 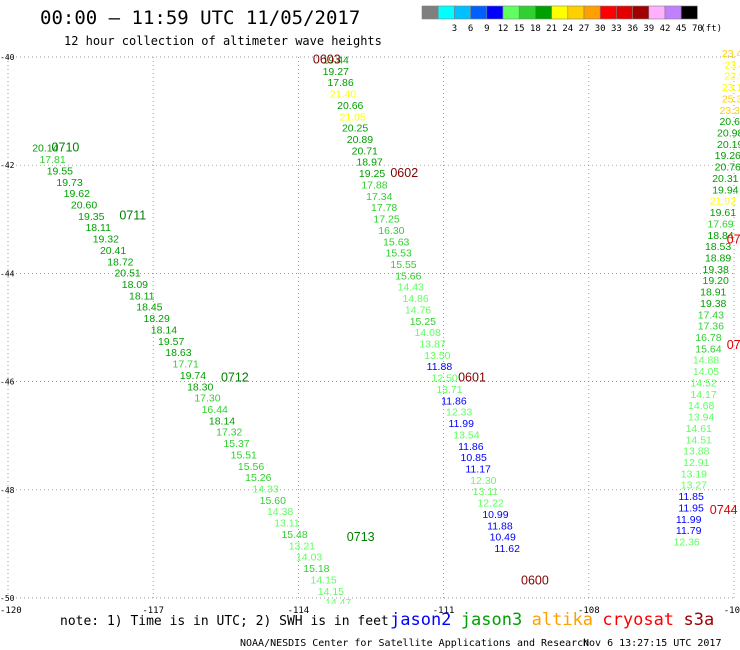 I want to click on wave-height-value: 23.44, so click(x=731, y=54).